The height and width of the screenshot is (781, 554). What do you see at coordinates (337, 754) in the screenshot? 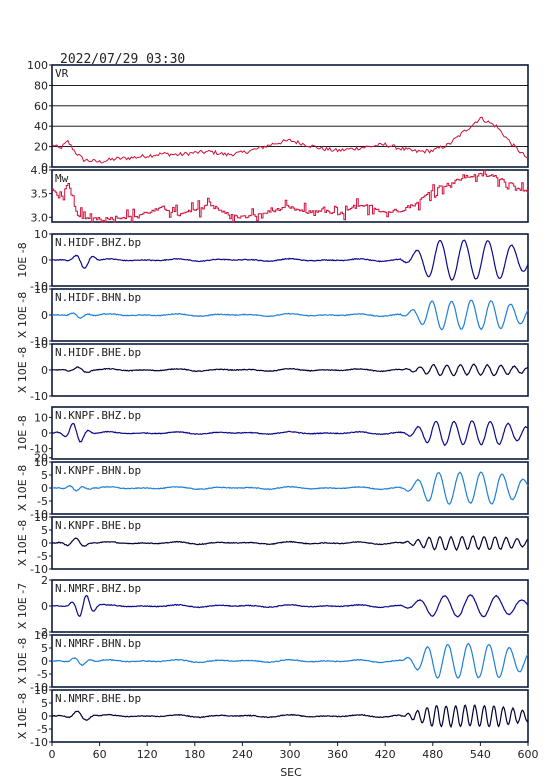
I see `x-tick-label: 360` at bounding box center [337, 754].